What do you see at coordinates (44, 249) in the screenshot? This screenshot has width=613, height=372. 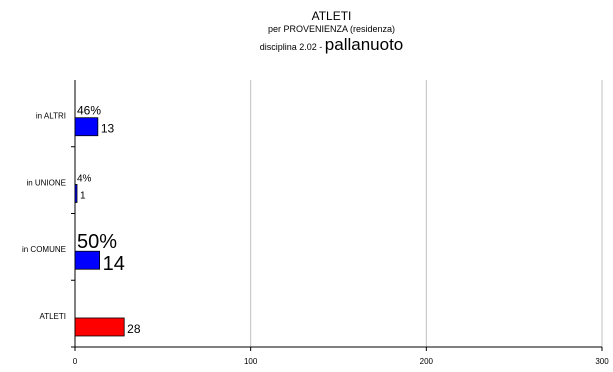 I see `y-tick-label: in COMUNE` at bounding box center [44, 249].